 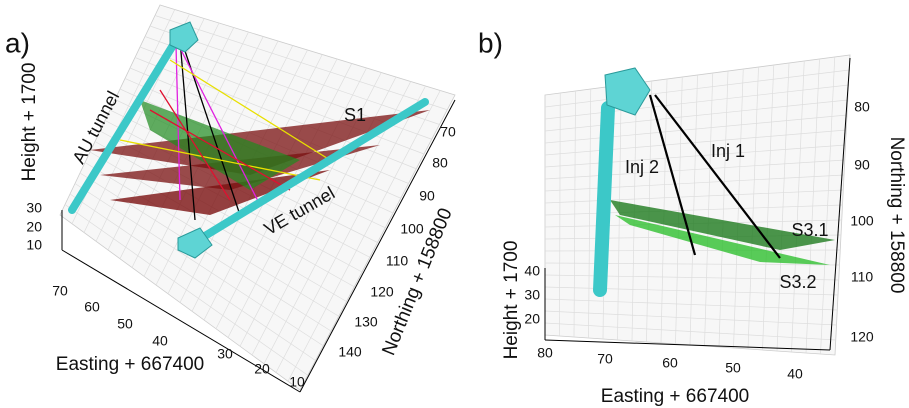 What do you see at coordinates (809, 230) in the screenshot?
I see `annotation: S3.1` at bounding box center [809, 230].